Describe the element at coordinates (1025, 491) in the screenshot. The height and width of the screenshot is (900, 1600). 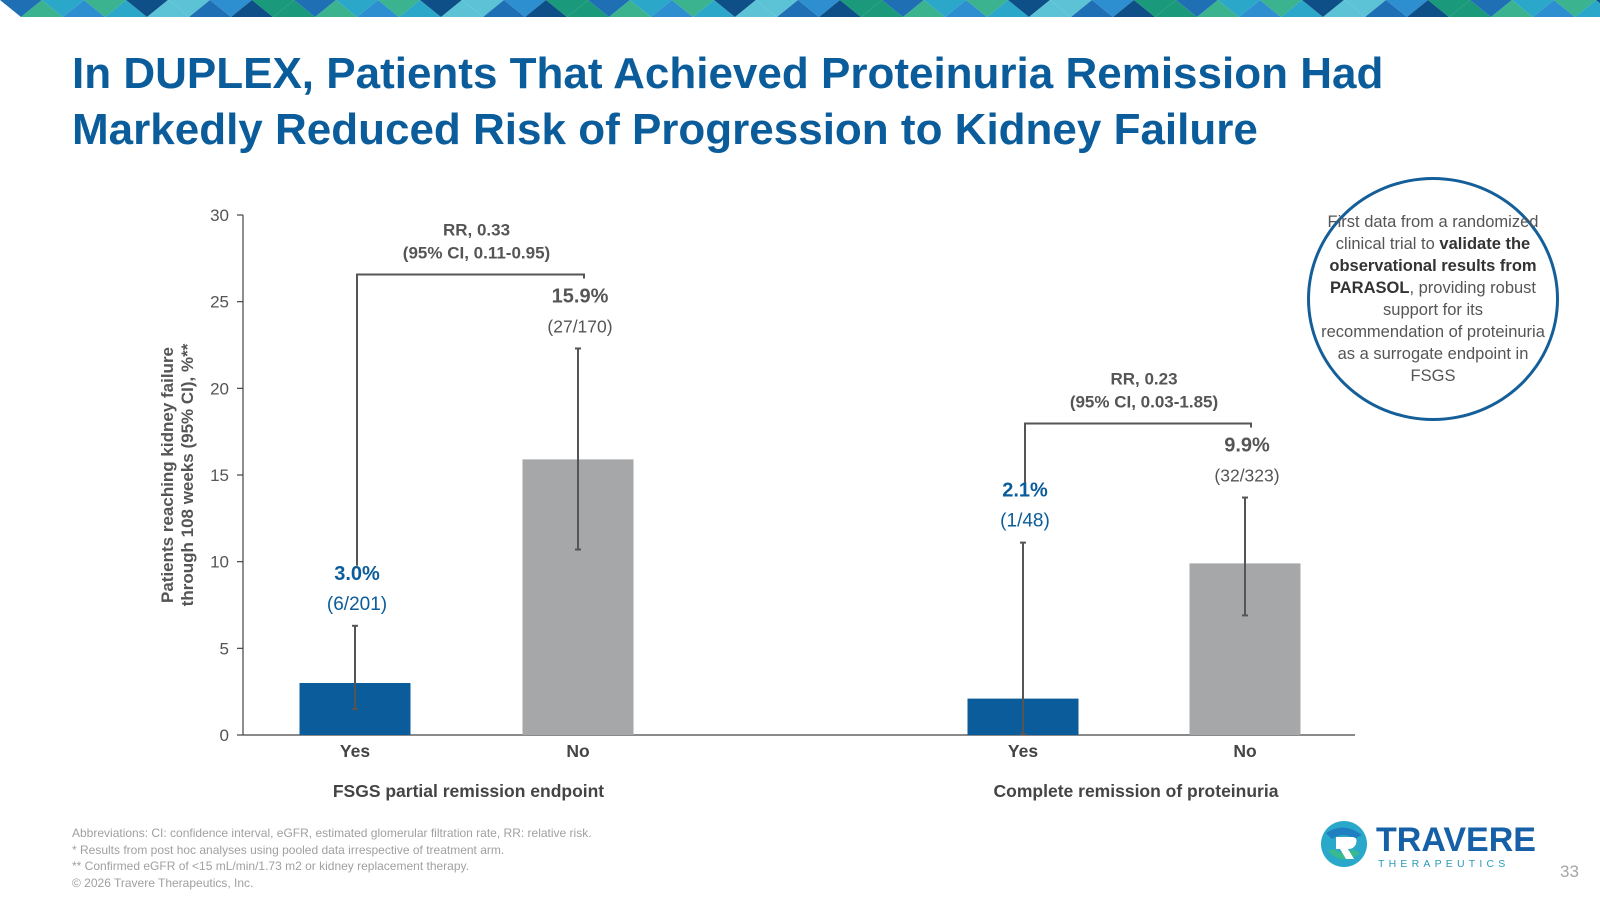
I see `data-label-percent: 2.1%` at that location.